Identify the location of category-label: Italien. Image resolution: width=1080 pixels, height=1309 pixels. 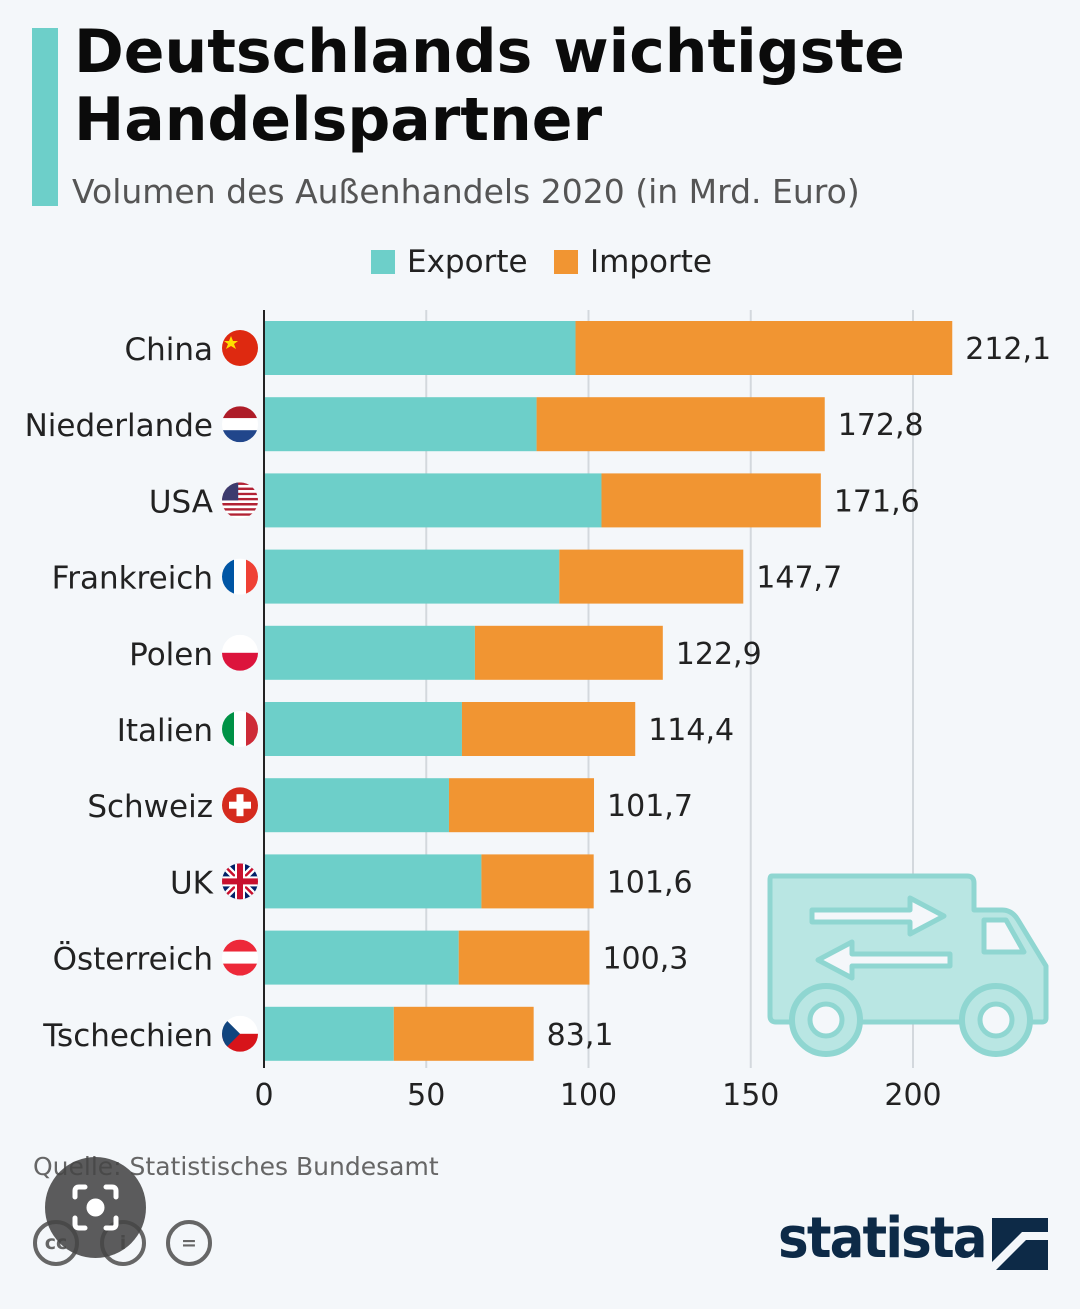
(165, 731).